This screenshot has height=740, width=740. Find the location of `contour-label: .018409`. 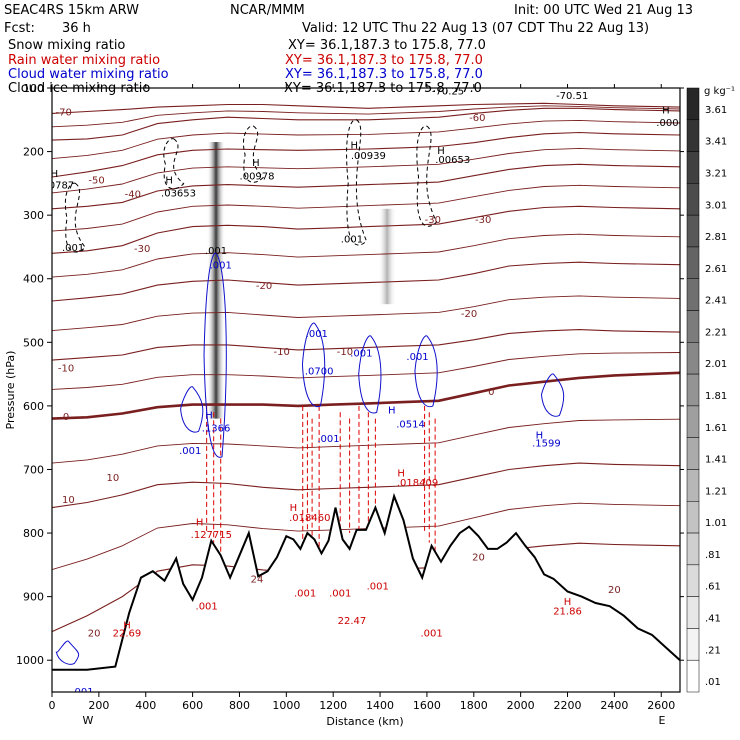

contour-label: .018409 is located at coordinates (417, 483).